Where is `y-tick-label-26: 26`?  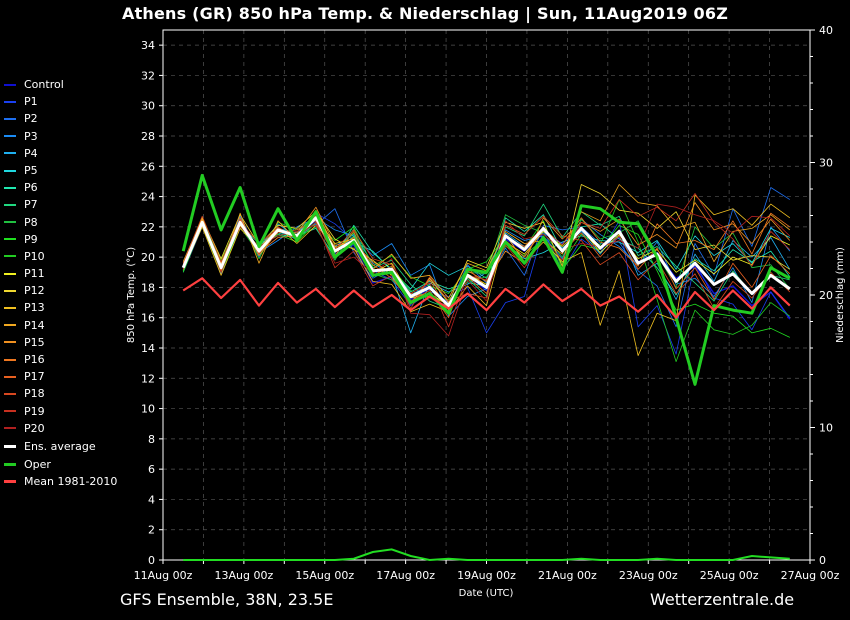 y-tick-label-26: 26 is located at coordinates (148, 166).